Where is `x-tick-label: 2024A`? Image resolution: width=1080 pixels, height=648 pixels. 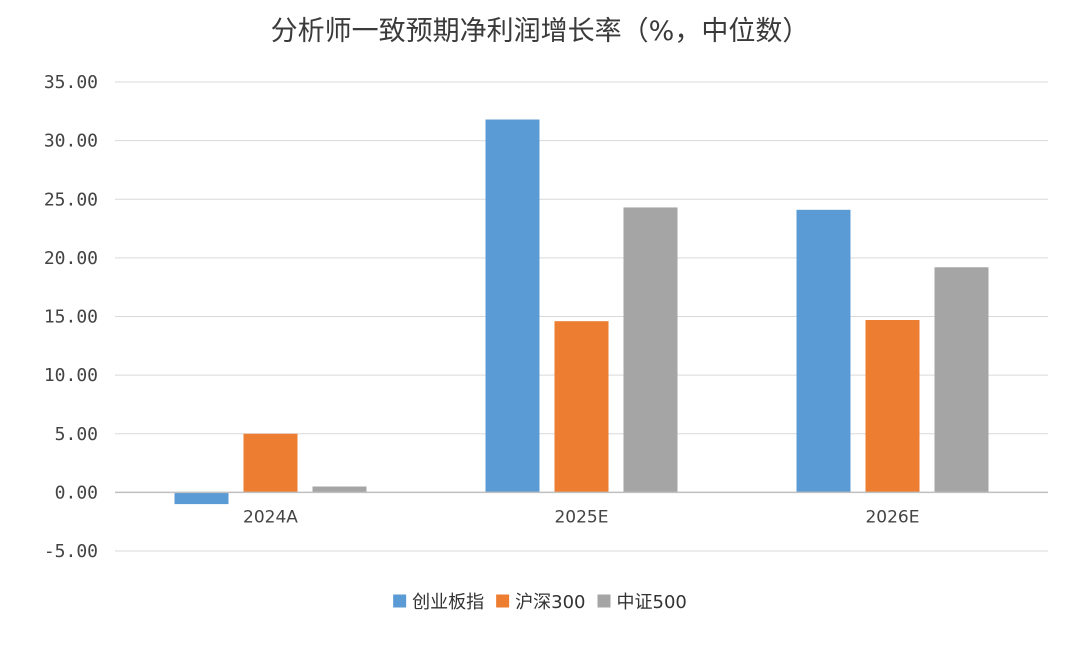 x-tick-label: 2024A is located at coordinates (270, 517).